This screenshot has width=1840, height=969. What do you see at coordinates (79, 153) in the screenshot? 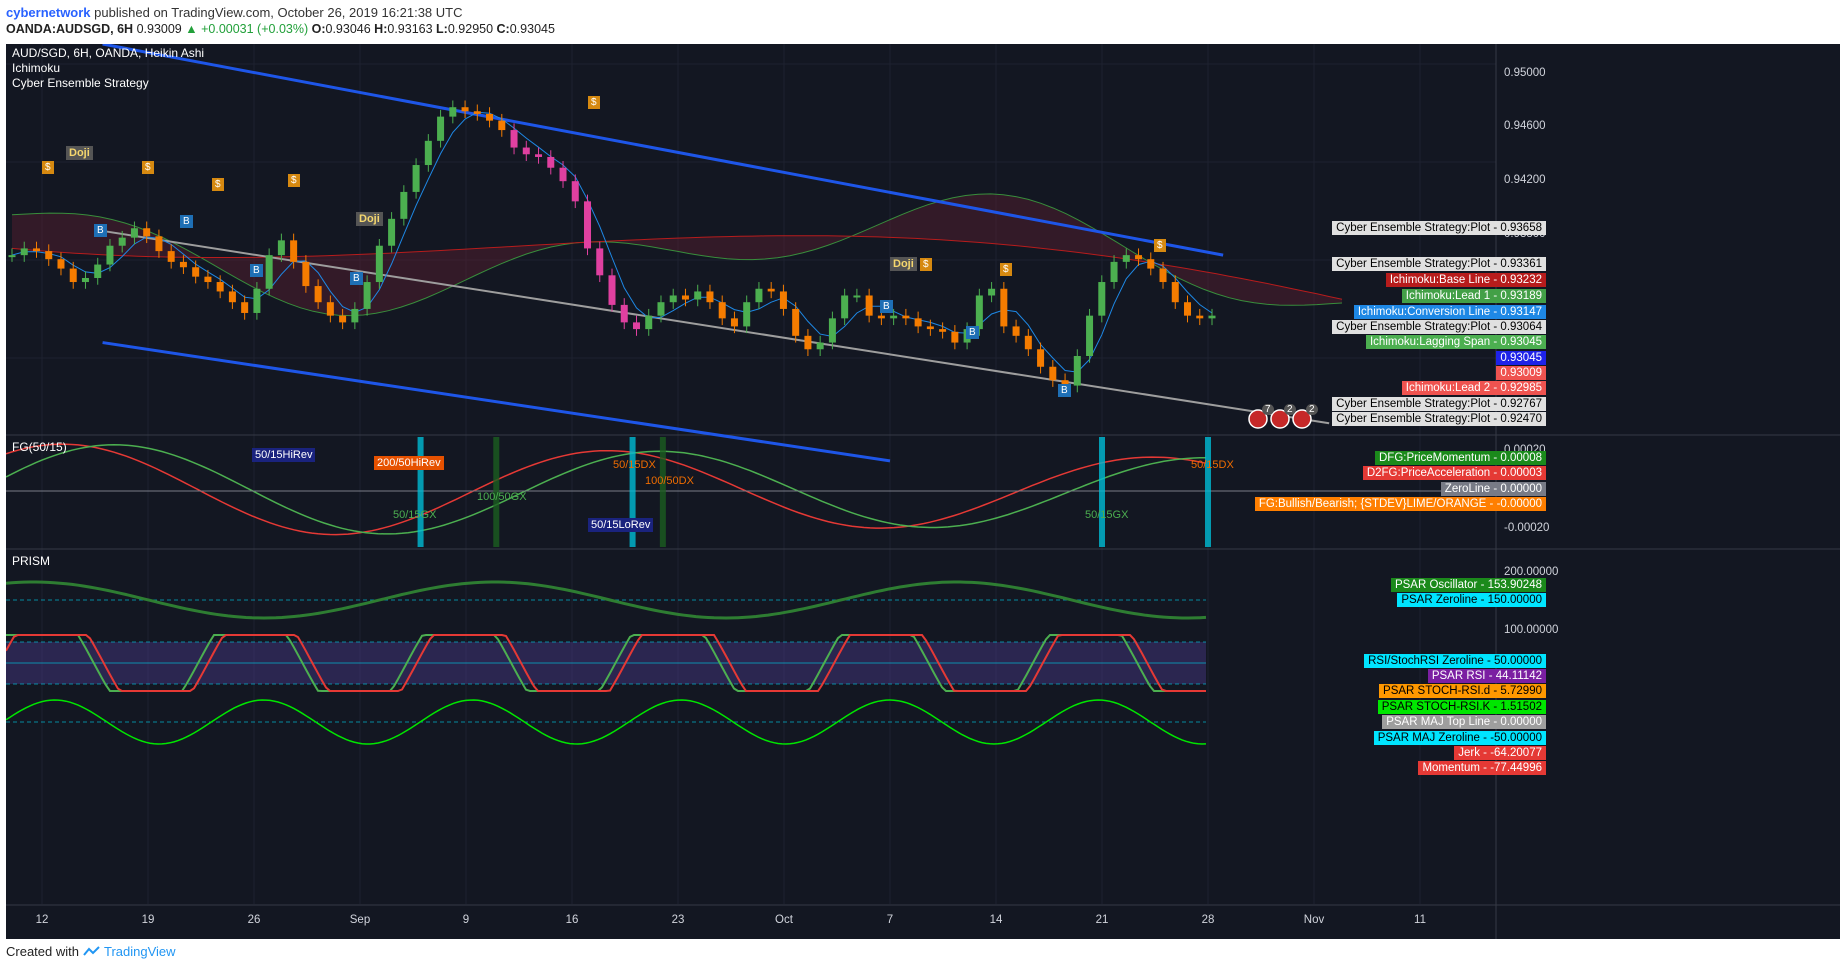
I see `doji-marker: Doji` at bounding box center [79, 153].